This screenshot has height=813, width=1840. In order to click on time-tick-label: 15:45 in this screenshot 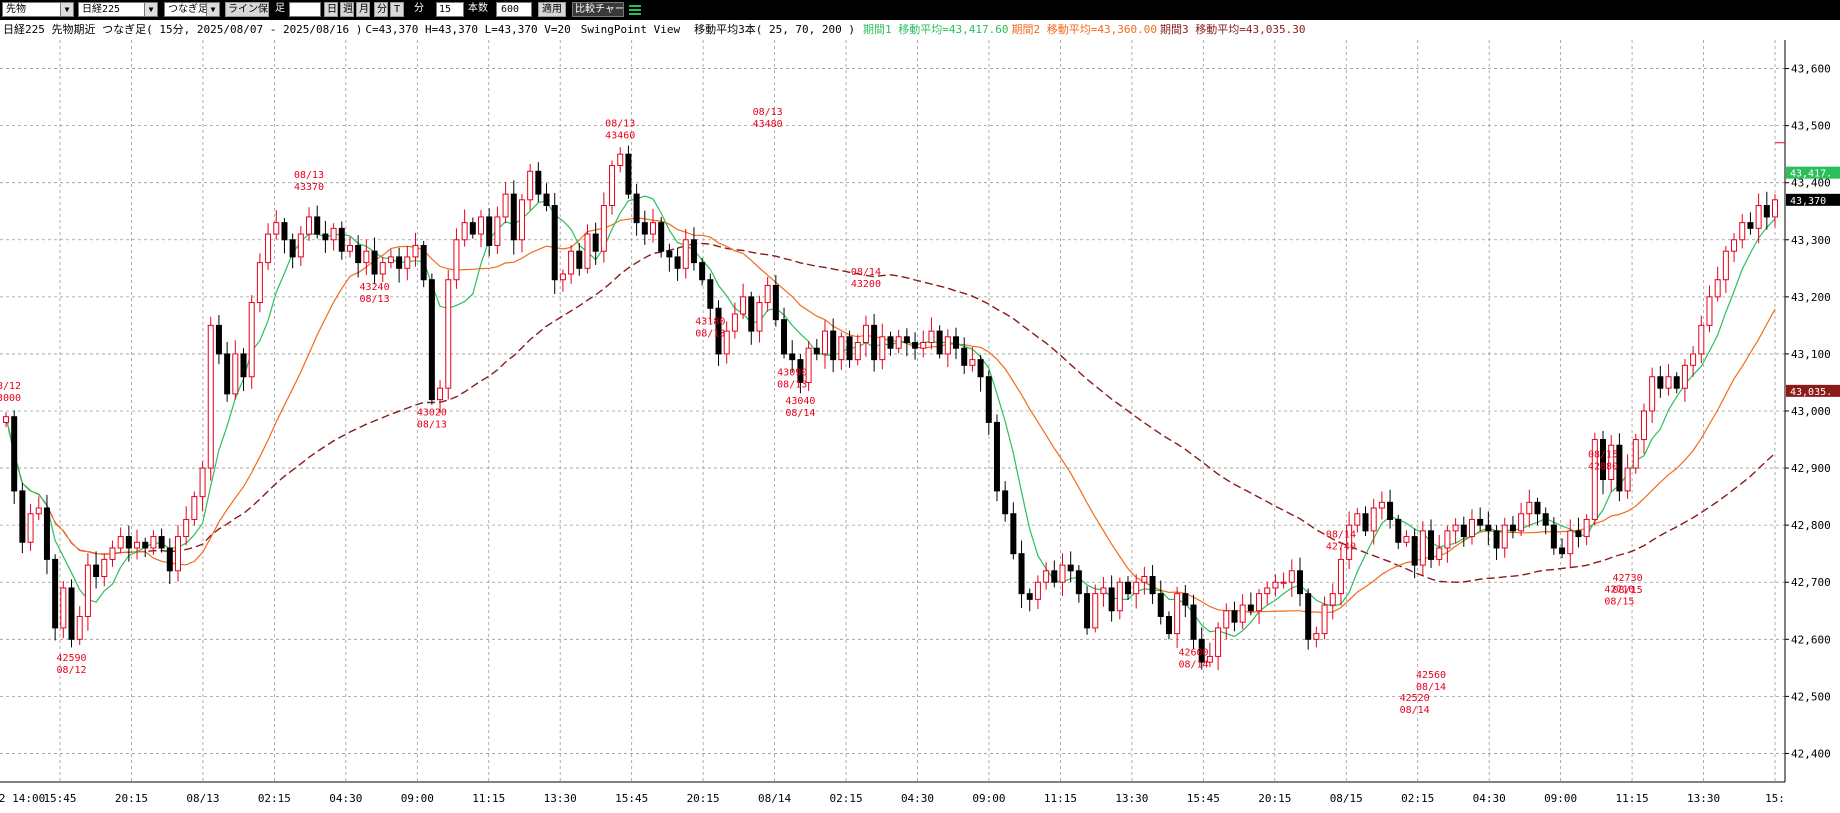, I will do `click(631, 798)`.